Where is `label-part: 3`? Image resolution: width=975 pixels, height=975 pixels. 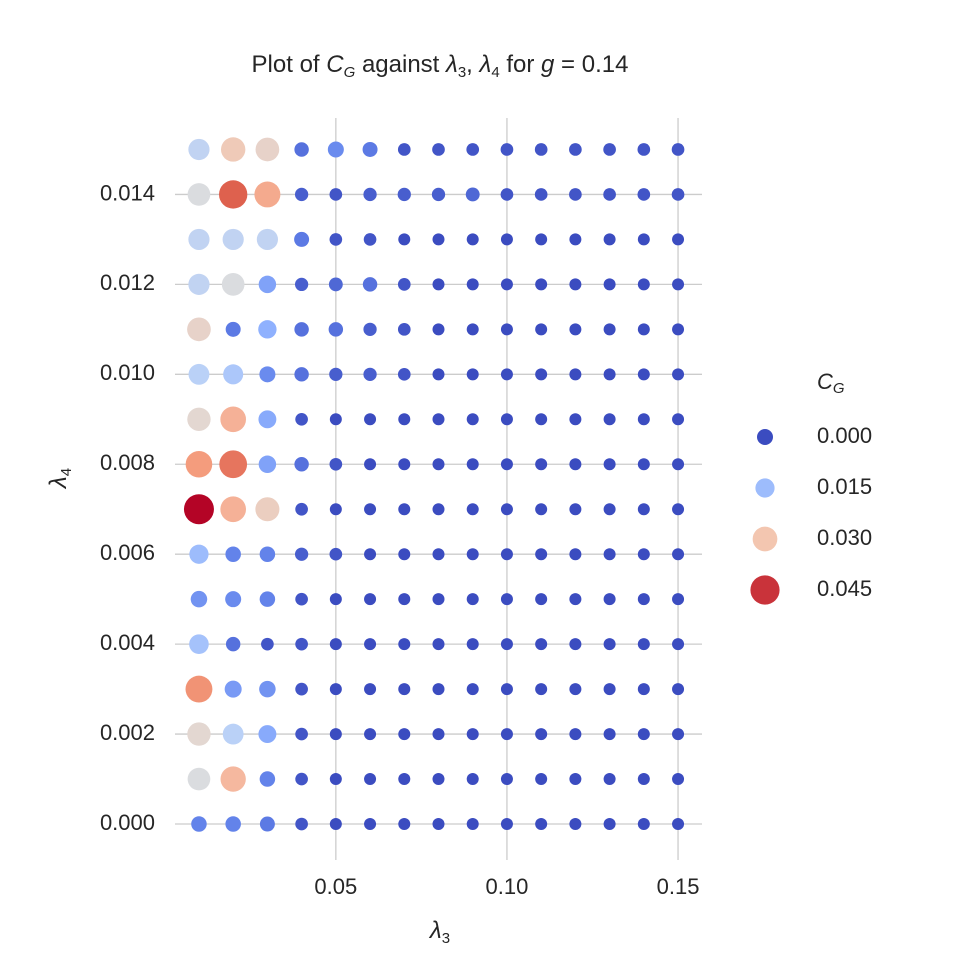
label-part: 3 is located at coordinates (446, 938).